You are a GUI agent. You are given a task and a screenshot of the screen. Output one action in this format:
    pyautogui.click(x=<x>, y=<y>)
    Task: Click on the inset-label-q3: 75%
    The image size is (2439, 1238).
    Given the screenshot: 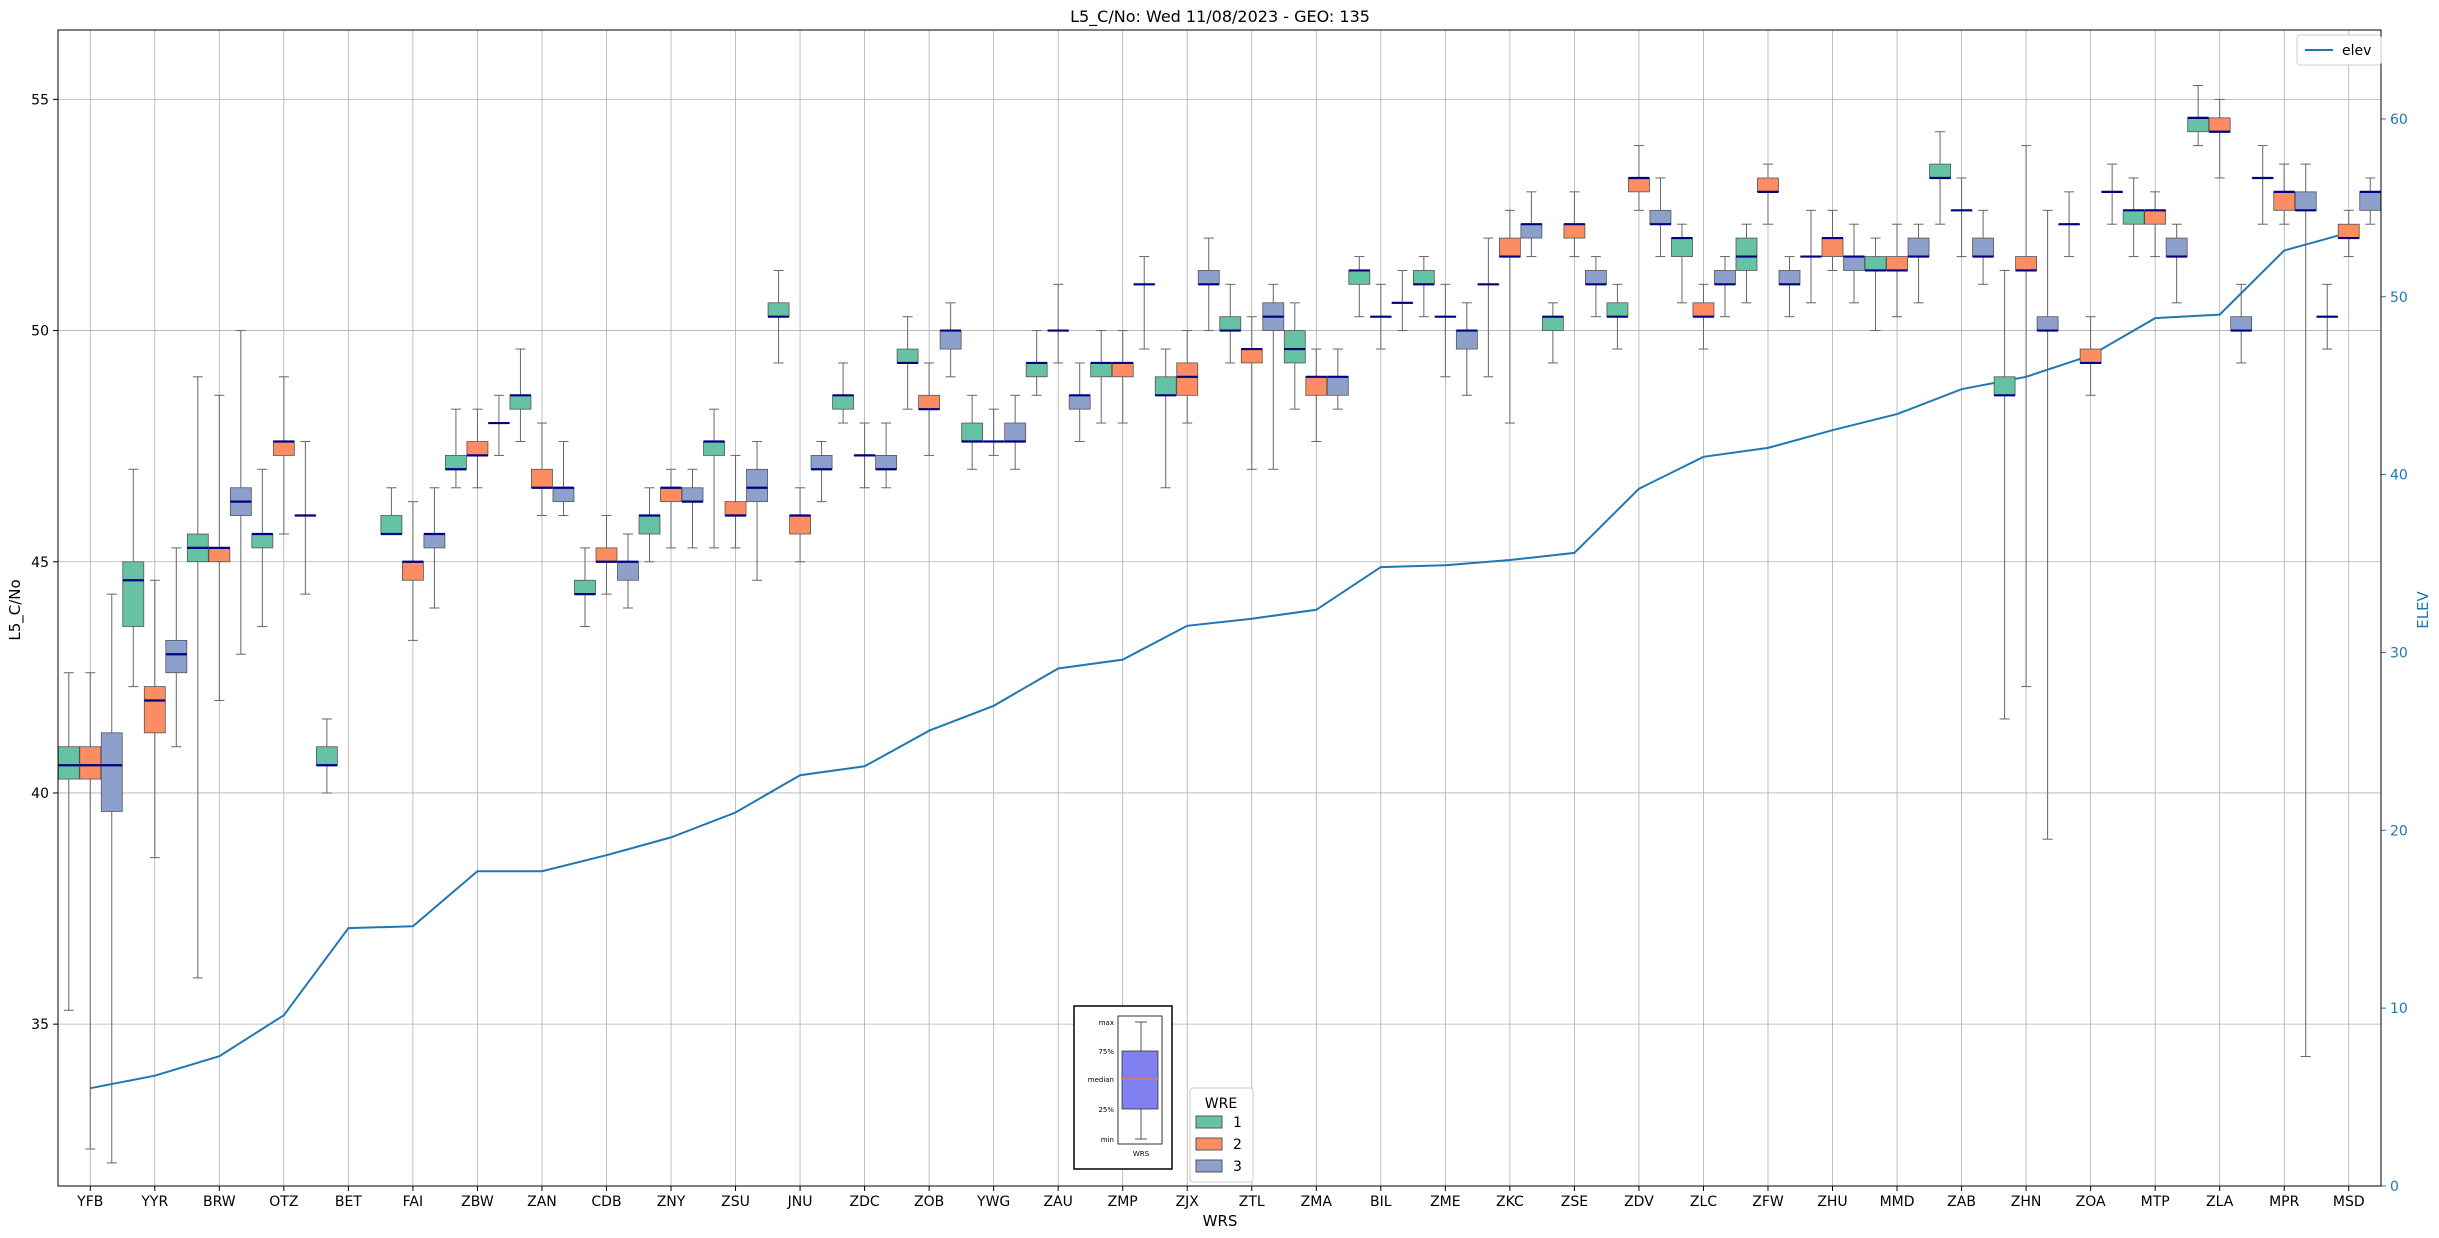 What is the action you would take?
    pyautogui.click(x=1106, y=1052)
    